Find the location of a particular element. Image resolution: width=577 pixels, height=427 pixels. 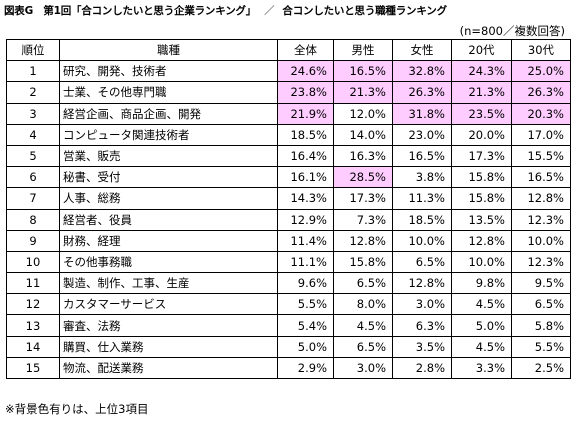

table-row: 3 経営企画、商品企画、開発 21.9% 12.0% 31.8% 23.5% 20.3% is located at coordinates (288, 113).